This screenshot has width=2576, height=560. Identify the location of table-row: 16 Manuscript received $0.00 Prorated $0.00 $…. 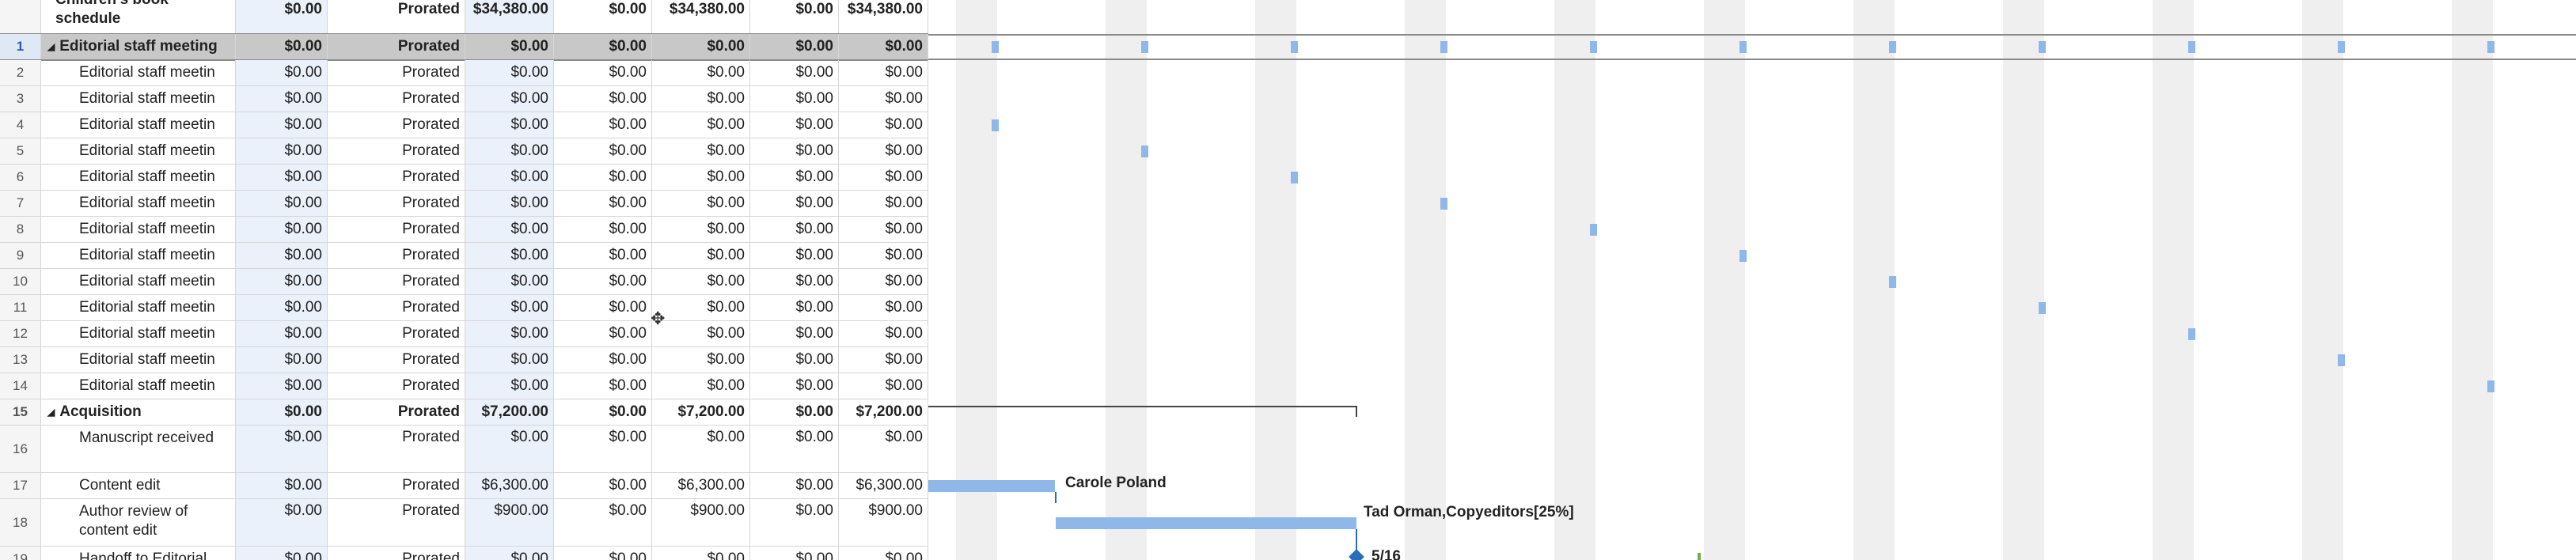
(464, 449).